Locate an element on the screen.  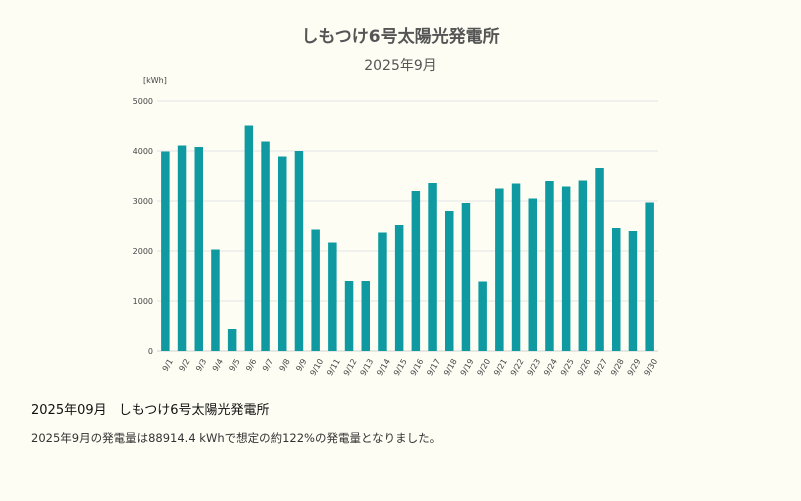
x-tick-label: 9/29 is located at coordinates (634, 367).